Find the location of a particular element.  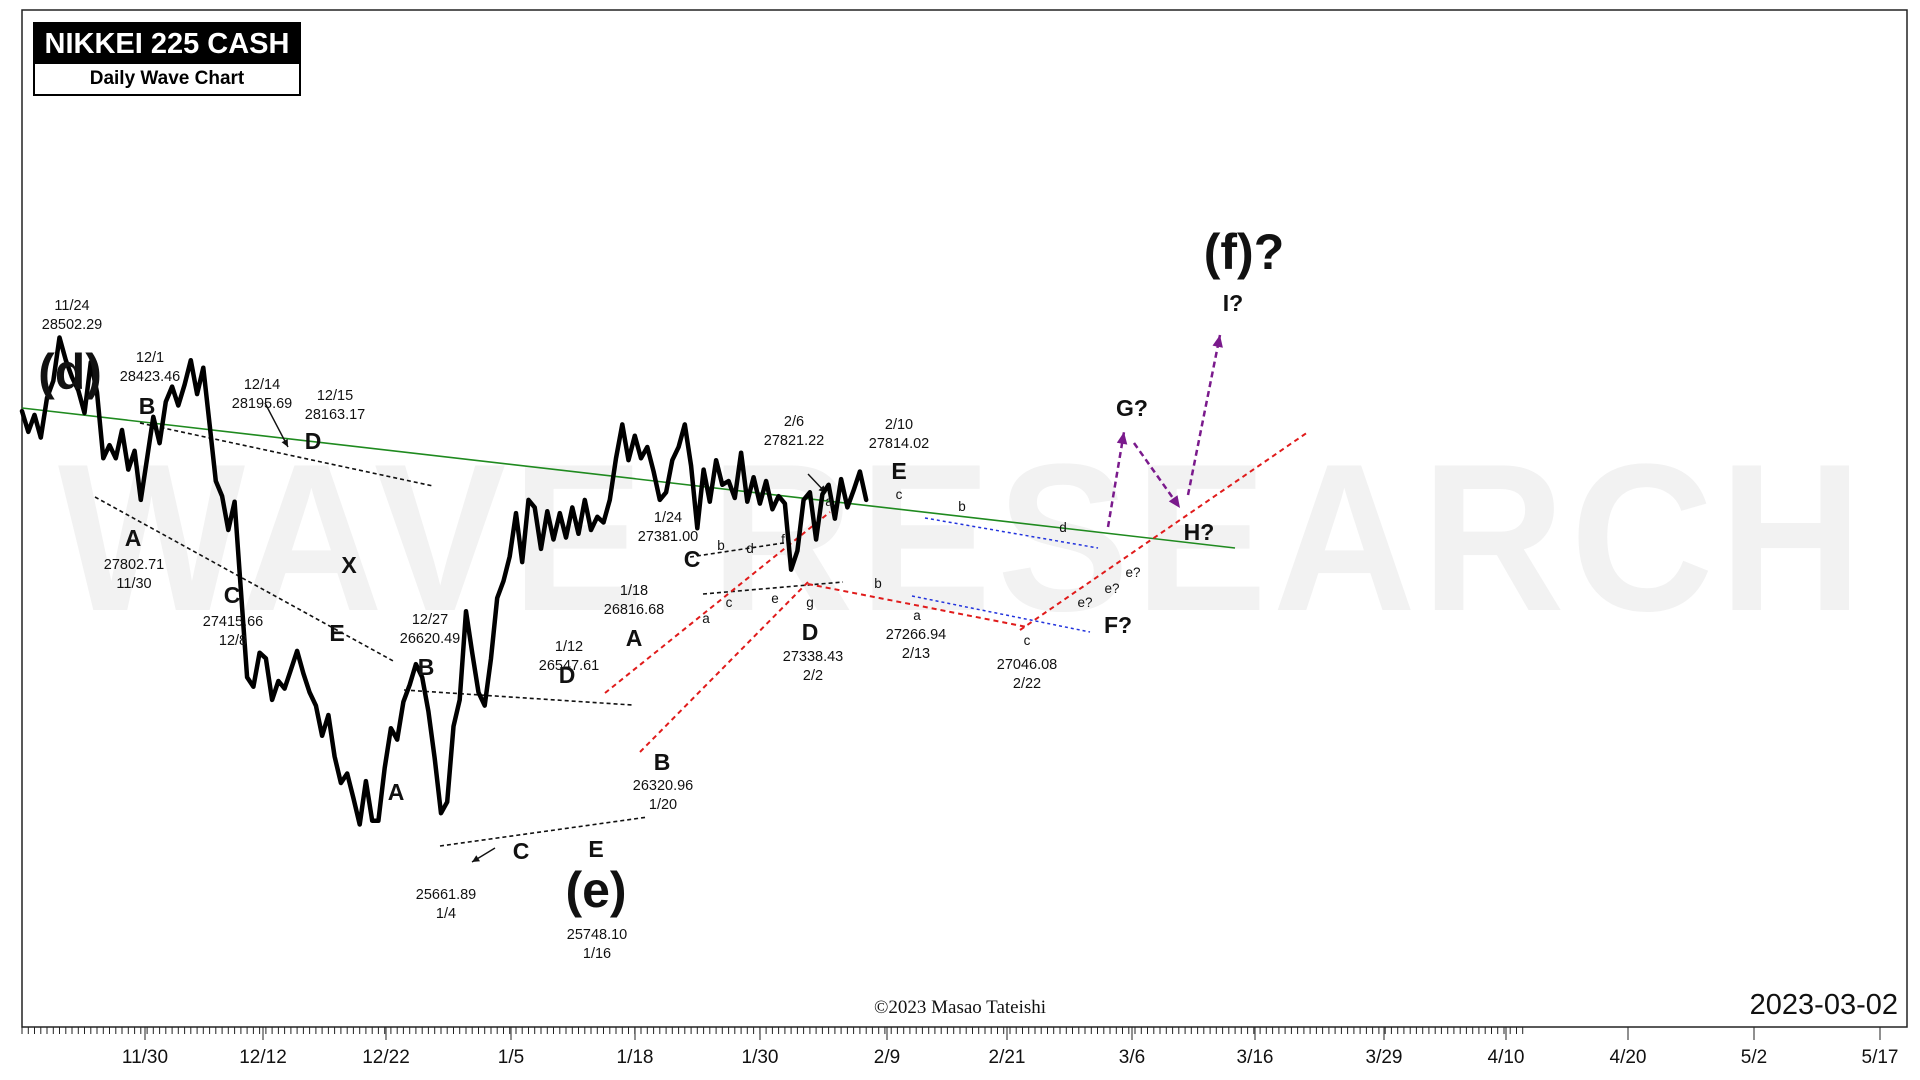

projection-to-I-head is located at coordinates (1217, 341).